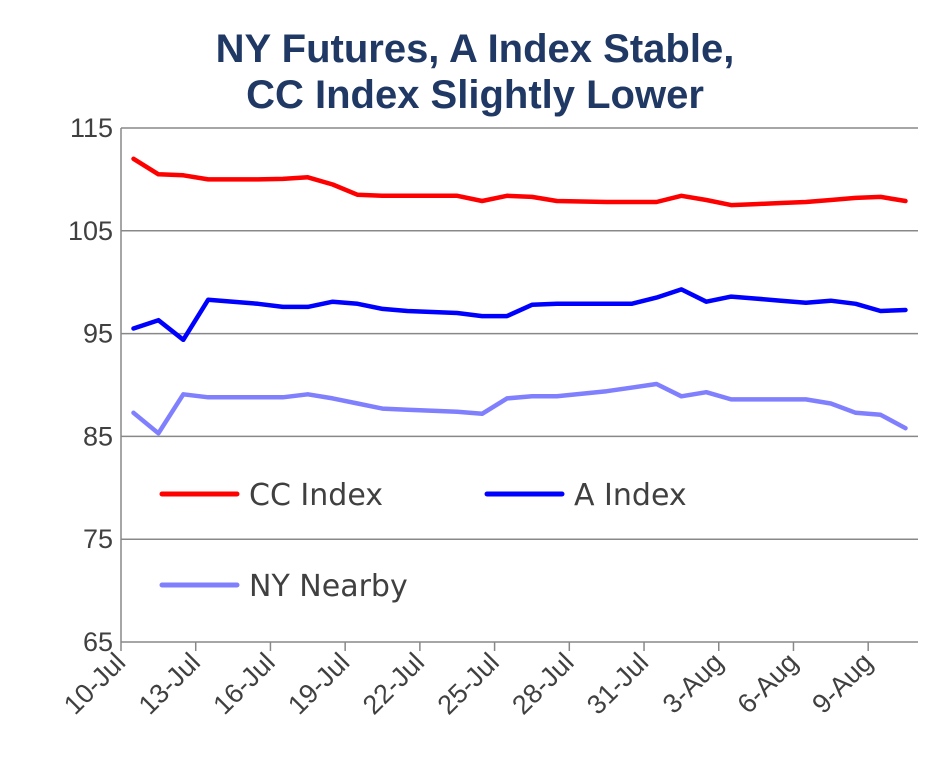 The image size is (950, 783). What do you see at coordinates (90, 231) in the screenshot?
I see `y-tick-label: 105` at bounding box center [90, 231].